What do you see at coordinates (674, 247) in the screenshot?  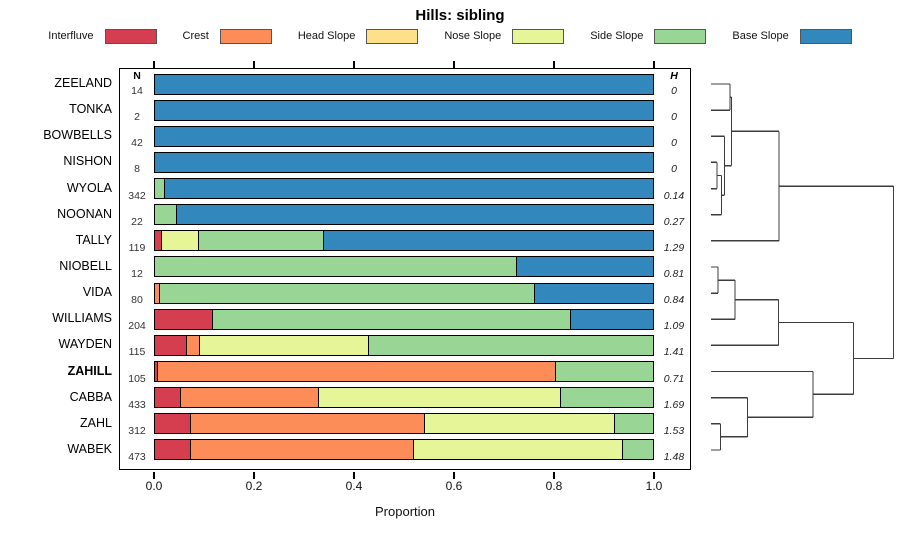 I see `h-value: 1.29` at bounding box center [674, 247].